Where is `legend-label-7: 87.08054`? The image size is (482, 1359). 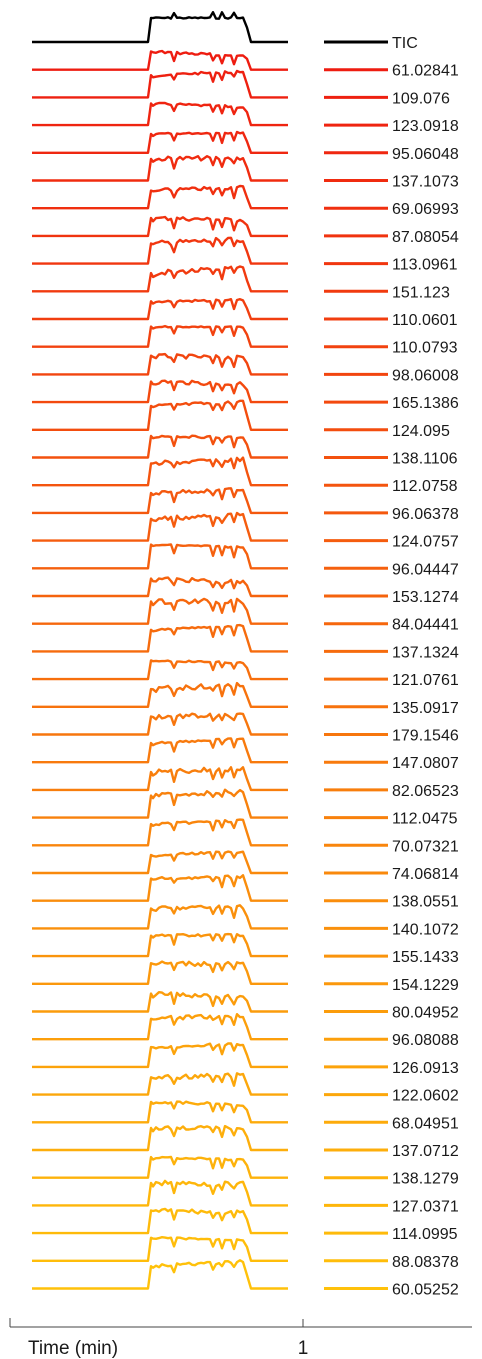 legend-label-7: 87.08054 is located at coordinates (425, 237).